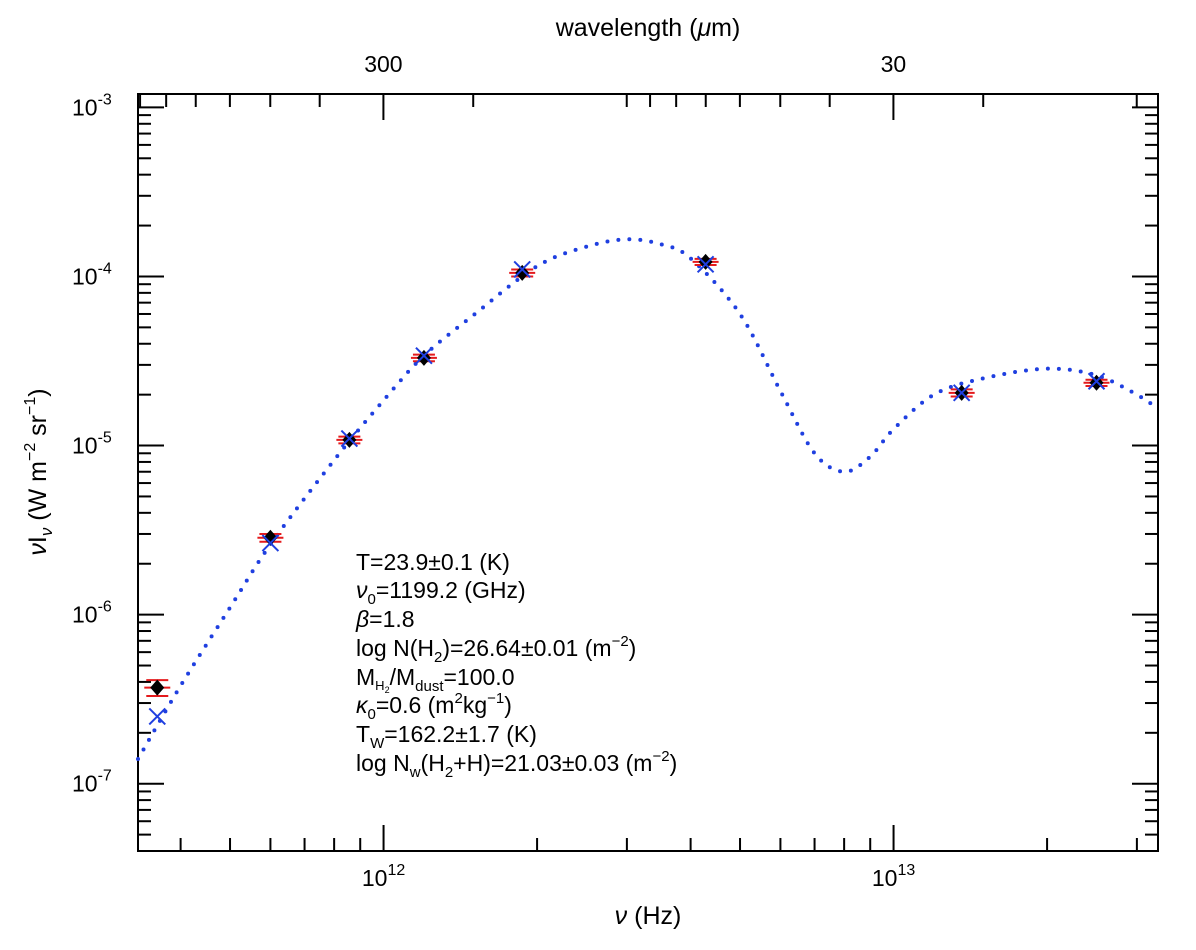 This screenshot has width=1196, height=950. Describe the element at coordinates (39, 471) in the screenshot. I see `y-axis-title: νIν (W m−2 sr−1)` at that location.